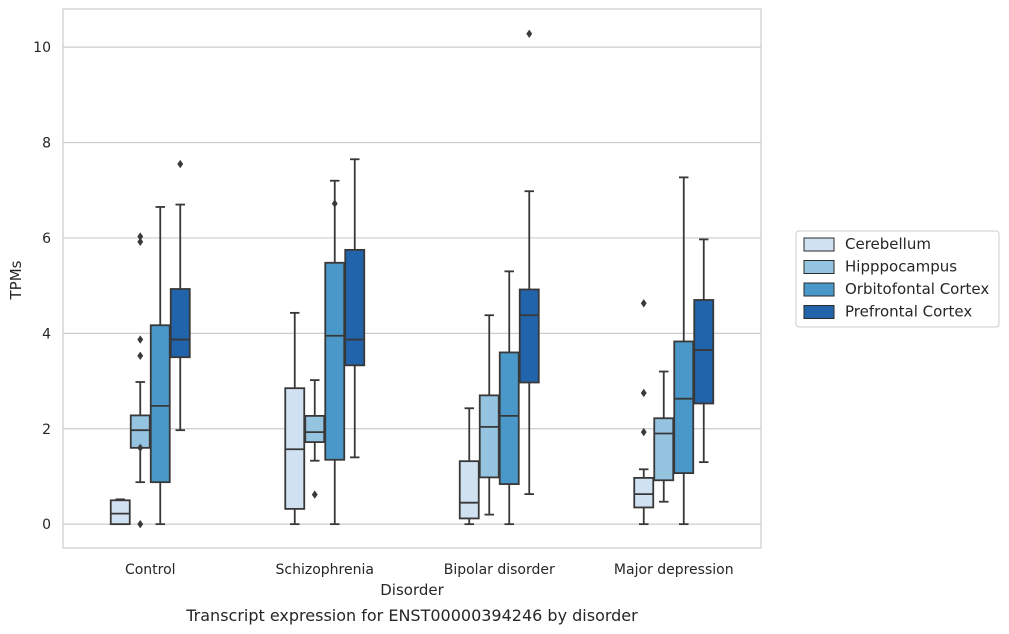 The height and width of the screenshot is (634, 1009). What do you see at coordinates (325, 570) in the screenshot?
I see `x-tick-label: Schizophrenia` at bounding box center [325, 570].